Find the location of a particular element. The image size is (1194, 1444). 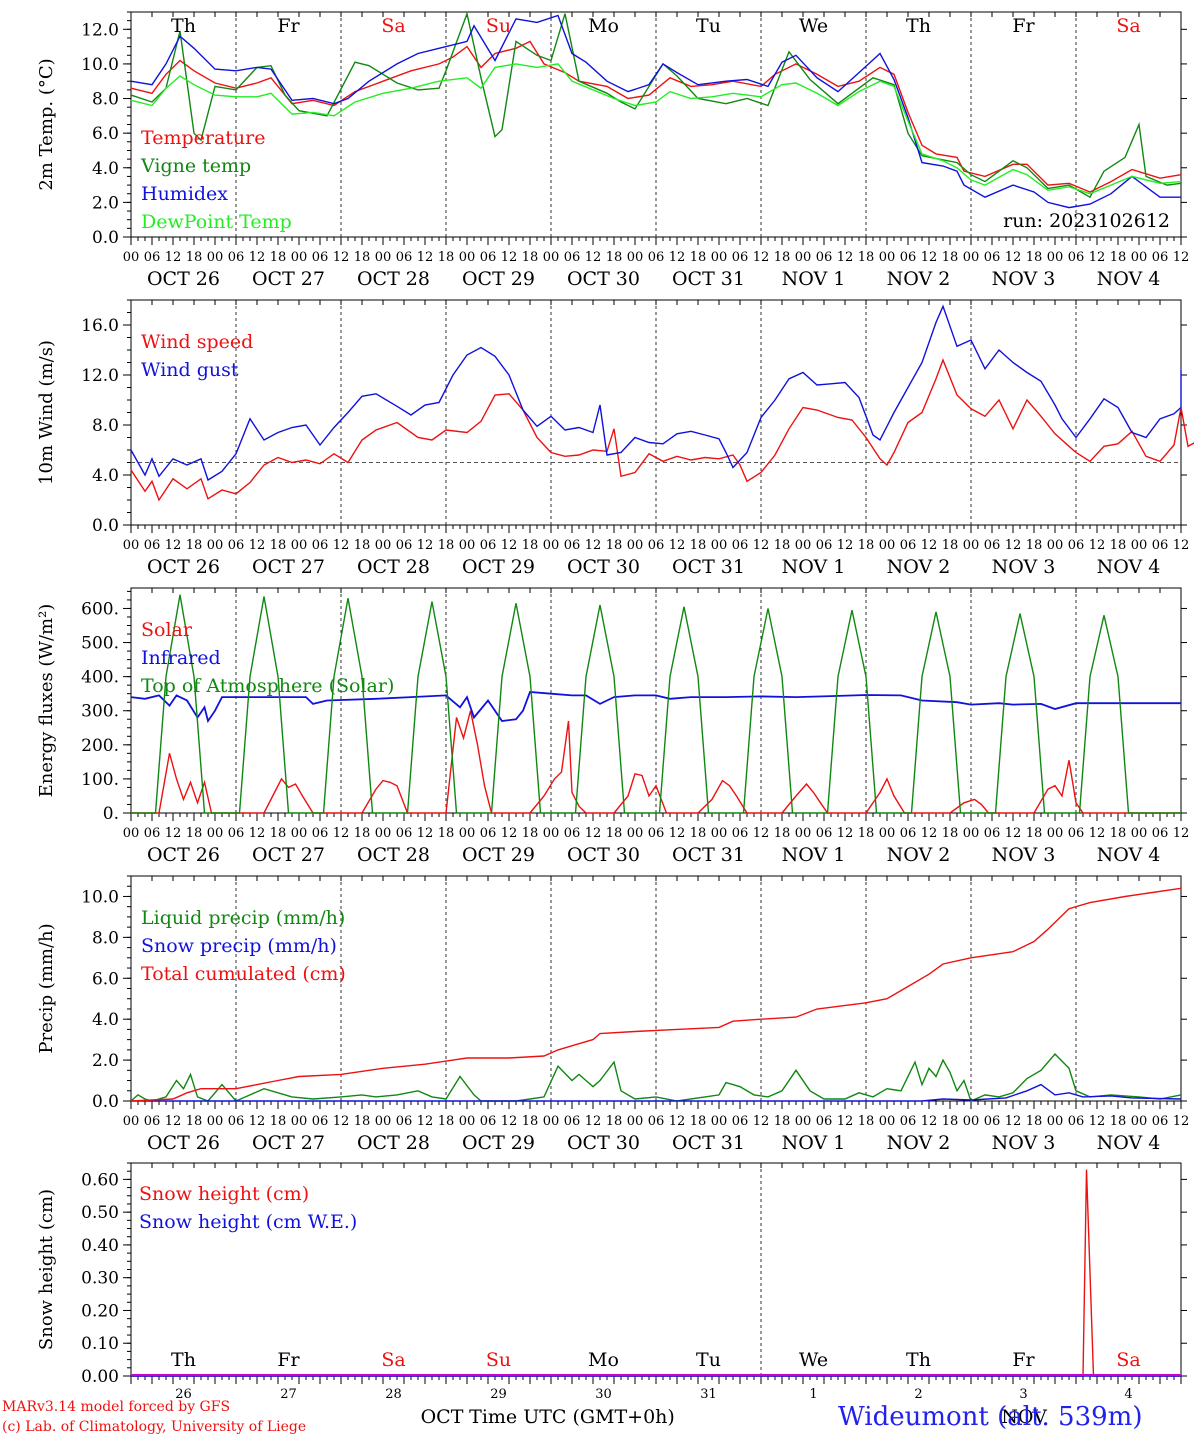

day-number: 28 is located at coordinates (393, 1394).